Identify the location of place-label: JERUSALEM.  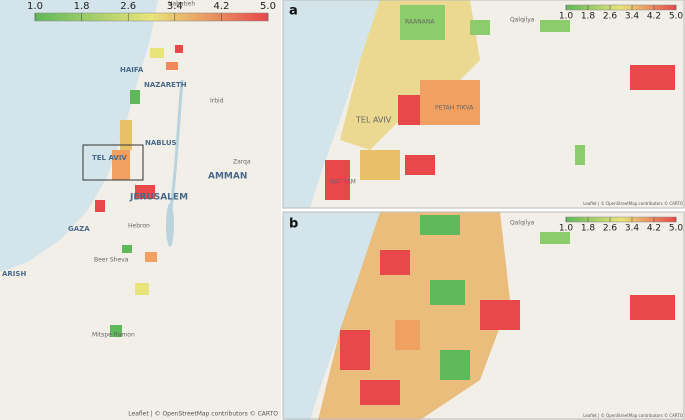
(158, 198).